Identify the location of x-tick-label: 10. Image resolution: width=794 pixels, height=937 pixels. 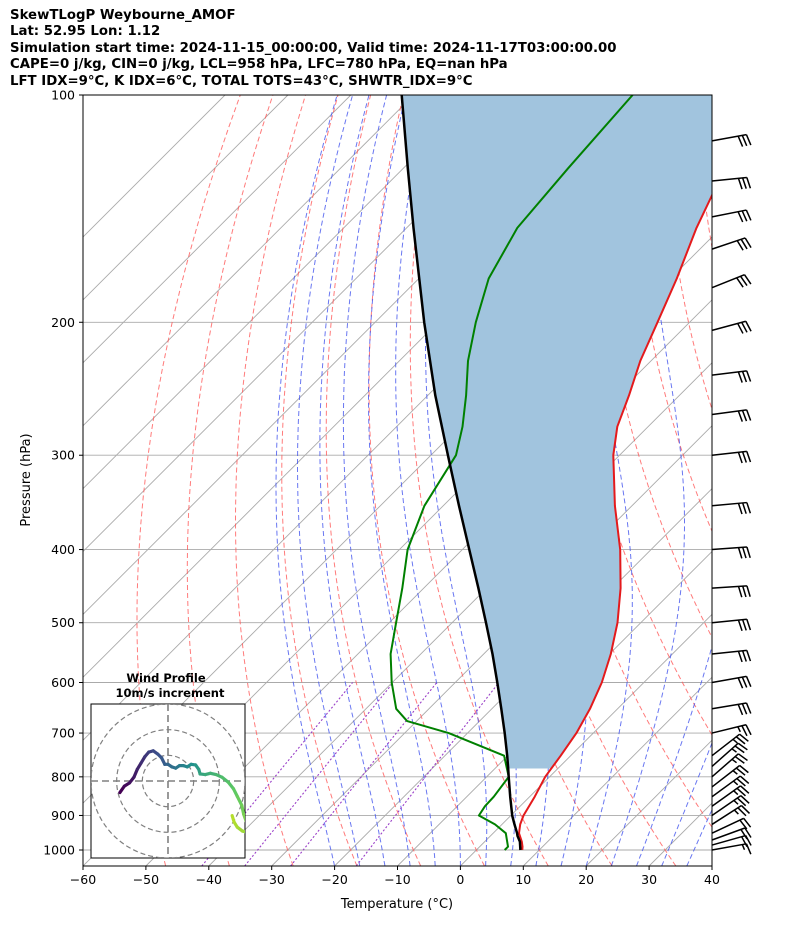
(523, 879).